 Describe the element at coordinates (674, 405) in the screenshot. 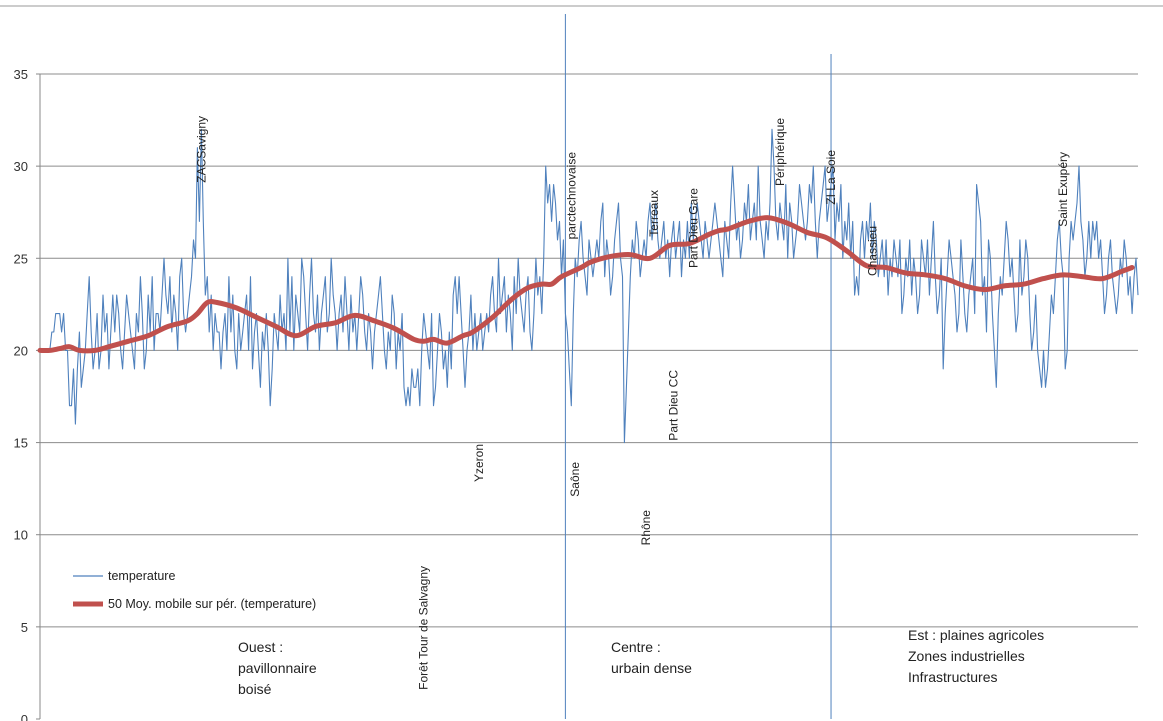

I see `annotation-bottom-label: Part Dieu CC` at that location.